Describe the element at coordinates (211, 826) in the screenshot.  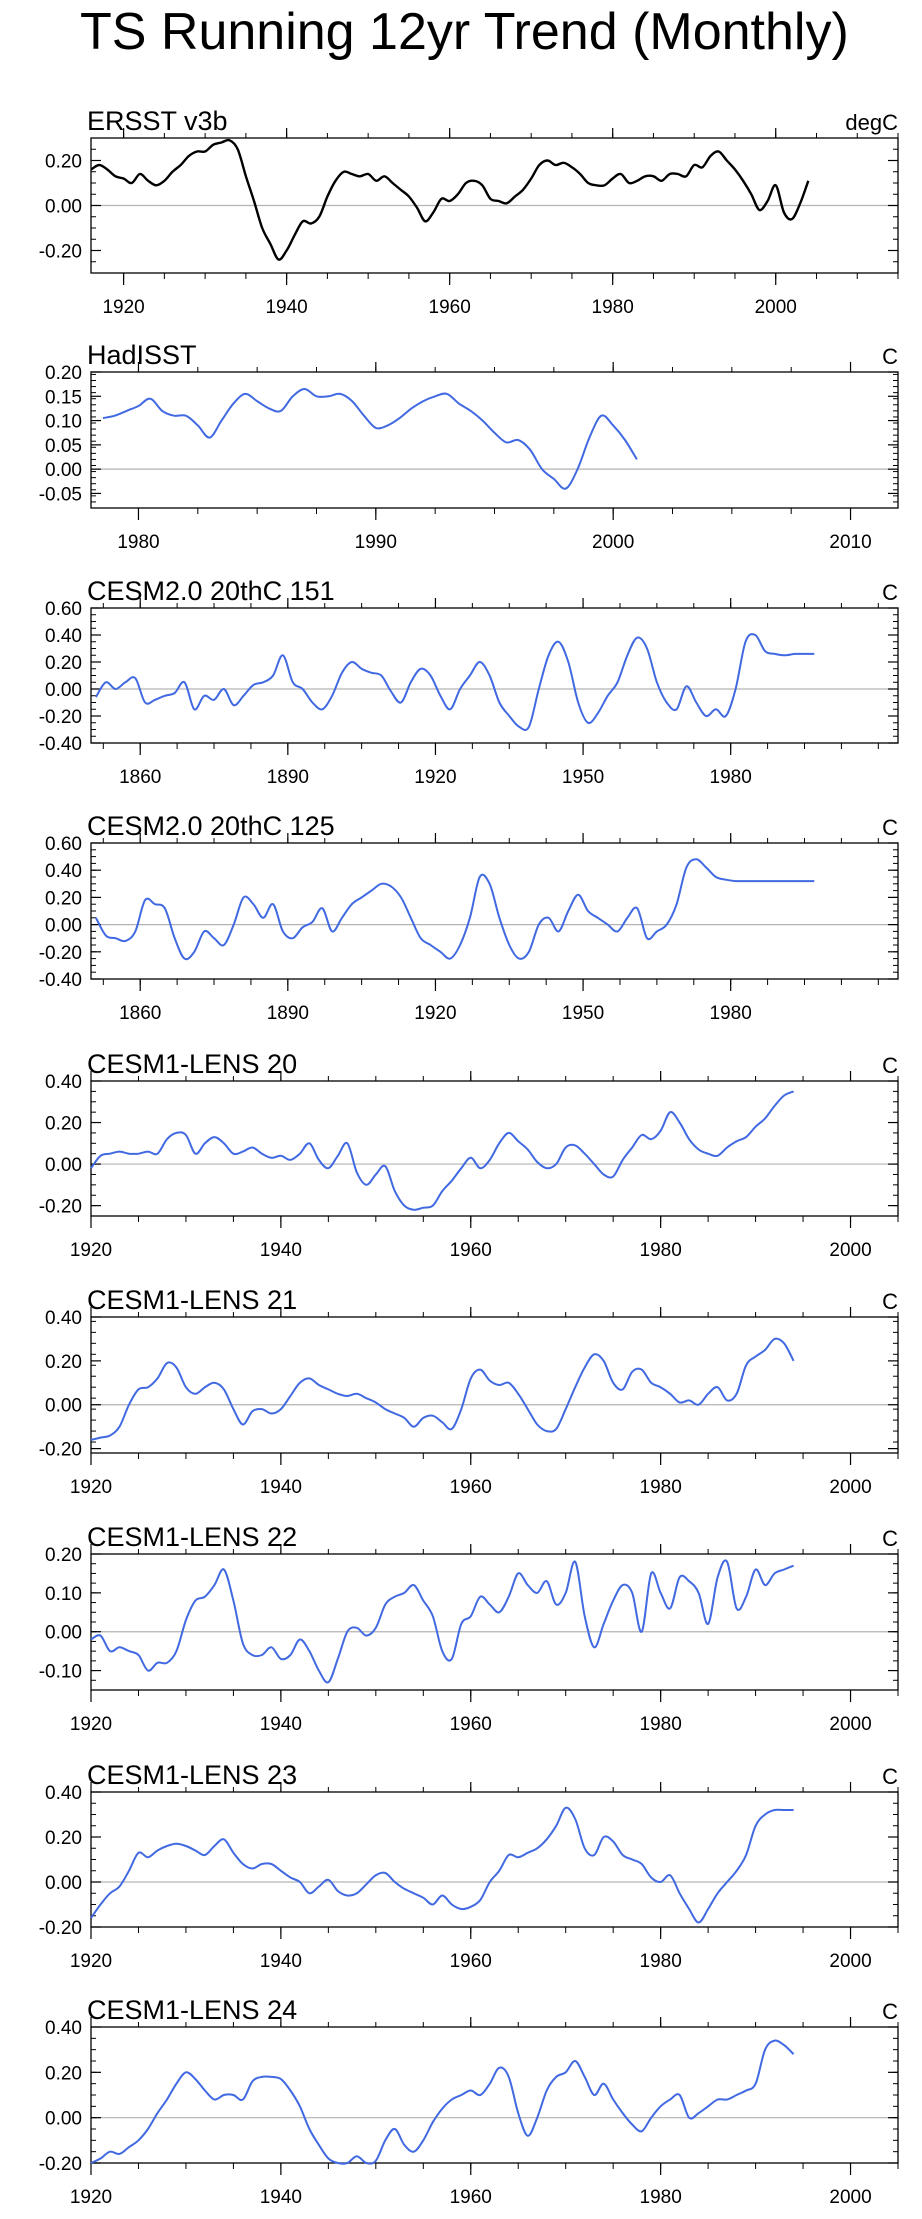
I see `panel-title: CESM2.0 20thC 125` at that location.